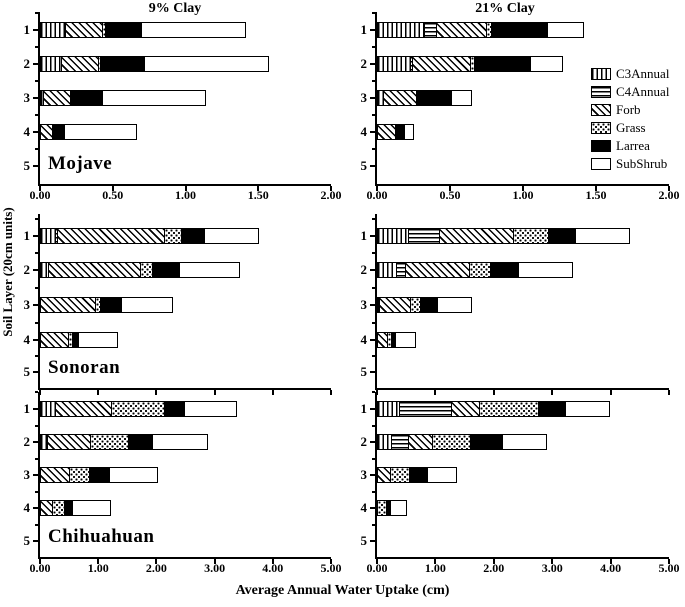  Describe the element at coordinates (400, 475) in the screenshot. I see `segment-chihuahuan-21-clay-layer-3-grass` at that location.